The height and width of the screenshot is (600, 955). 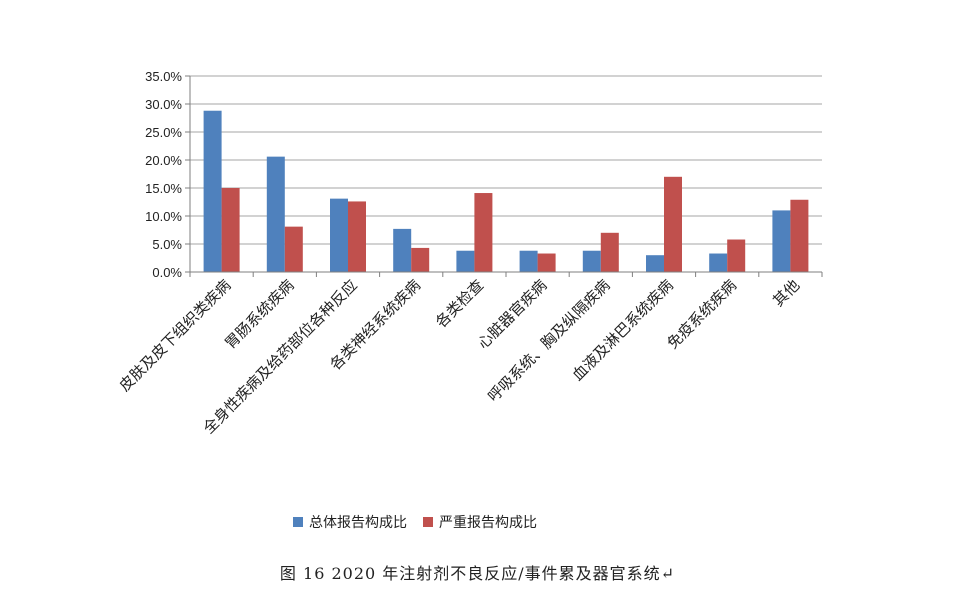 What do you see at coordinates (163, 104) in the screenshot?
I see `y-tick-label: 30.0%` at bounding box center [163, 104].